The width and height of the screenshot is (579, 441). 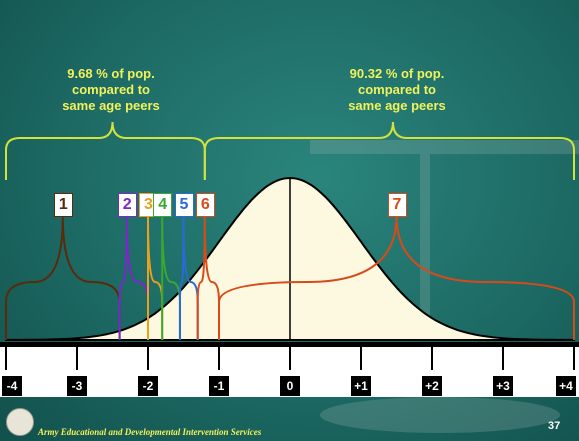 What do you see at coordinates (163, 205) in the screenshot?
I see `marker-4-box: 4` at bounding box center [163, 205].